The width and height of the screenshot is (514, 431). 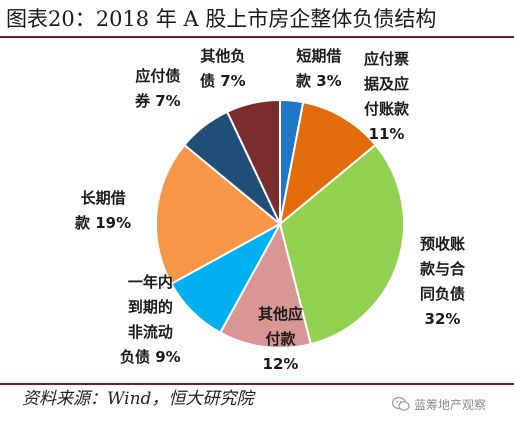 What do you see at coordinates (158, 88) in the screenshot?
I see `slice-label: 应付债 券 7%` at bounding box center [158, 88].